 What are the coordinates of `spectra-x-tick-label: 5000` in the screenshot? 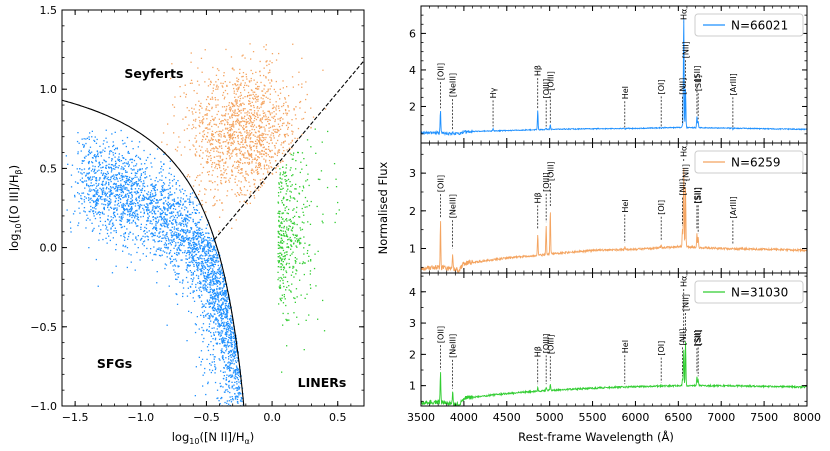 It's located at (550, 417).